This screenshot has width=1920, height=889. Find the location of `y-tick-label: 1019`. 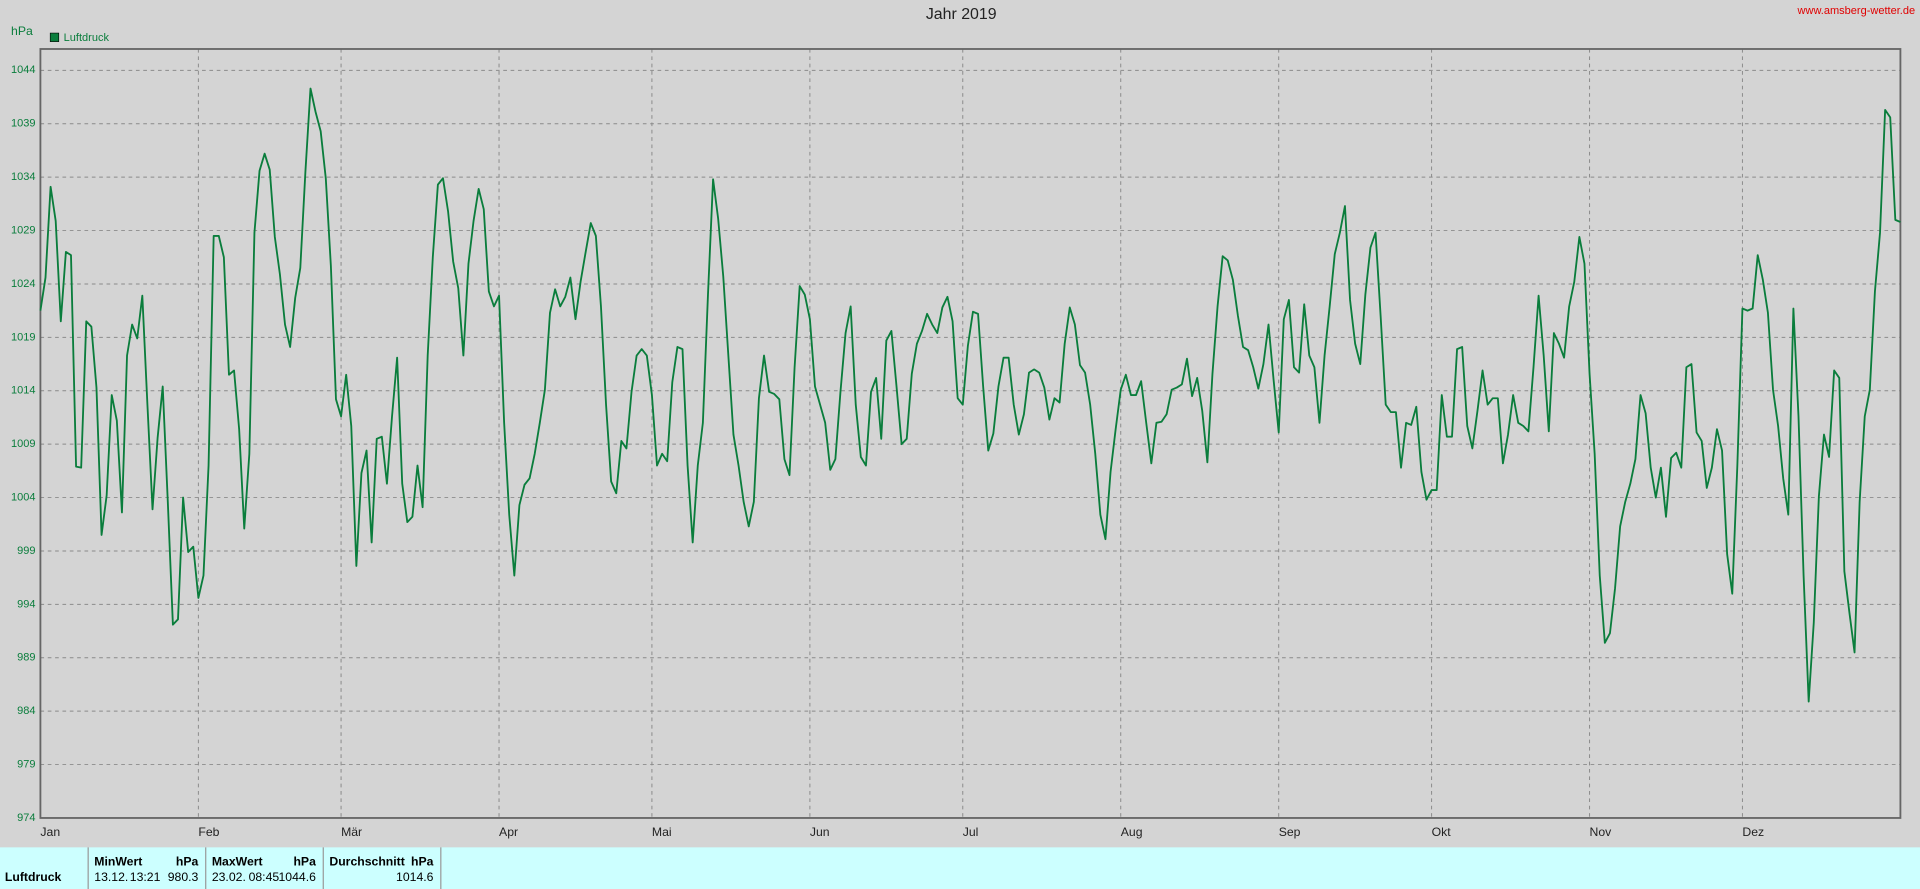

y-tick-label: 1019 is located at coordinates (23, 337).